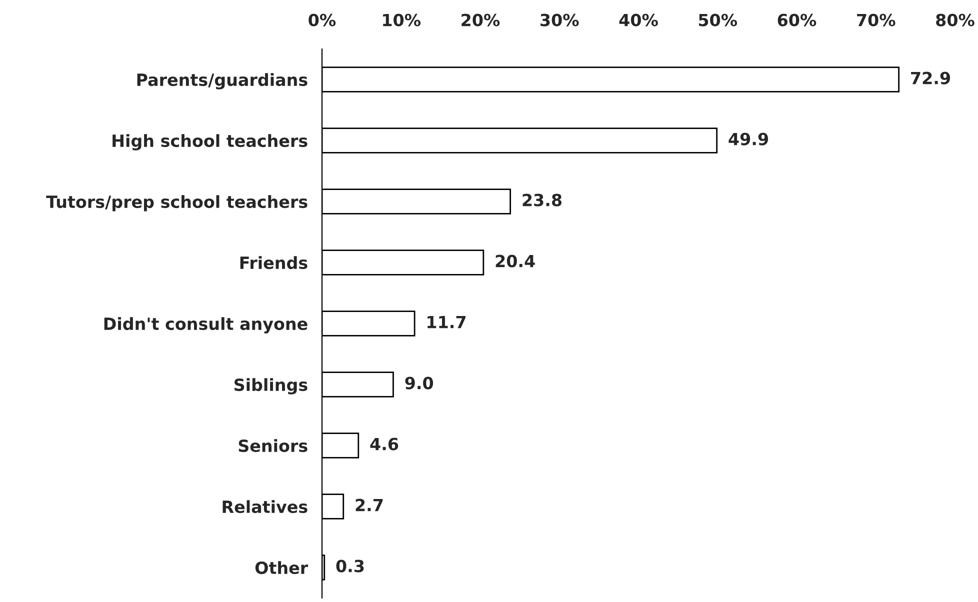 This screenshot has height=602, width=978. Describe the element at coordinates (638, 20) in the screenshot. I see `x-tick-label: 40%` at that location.